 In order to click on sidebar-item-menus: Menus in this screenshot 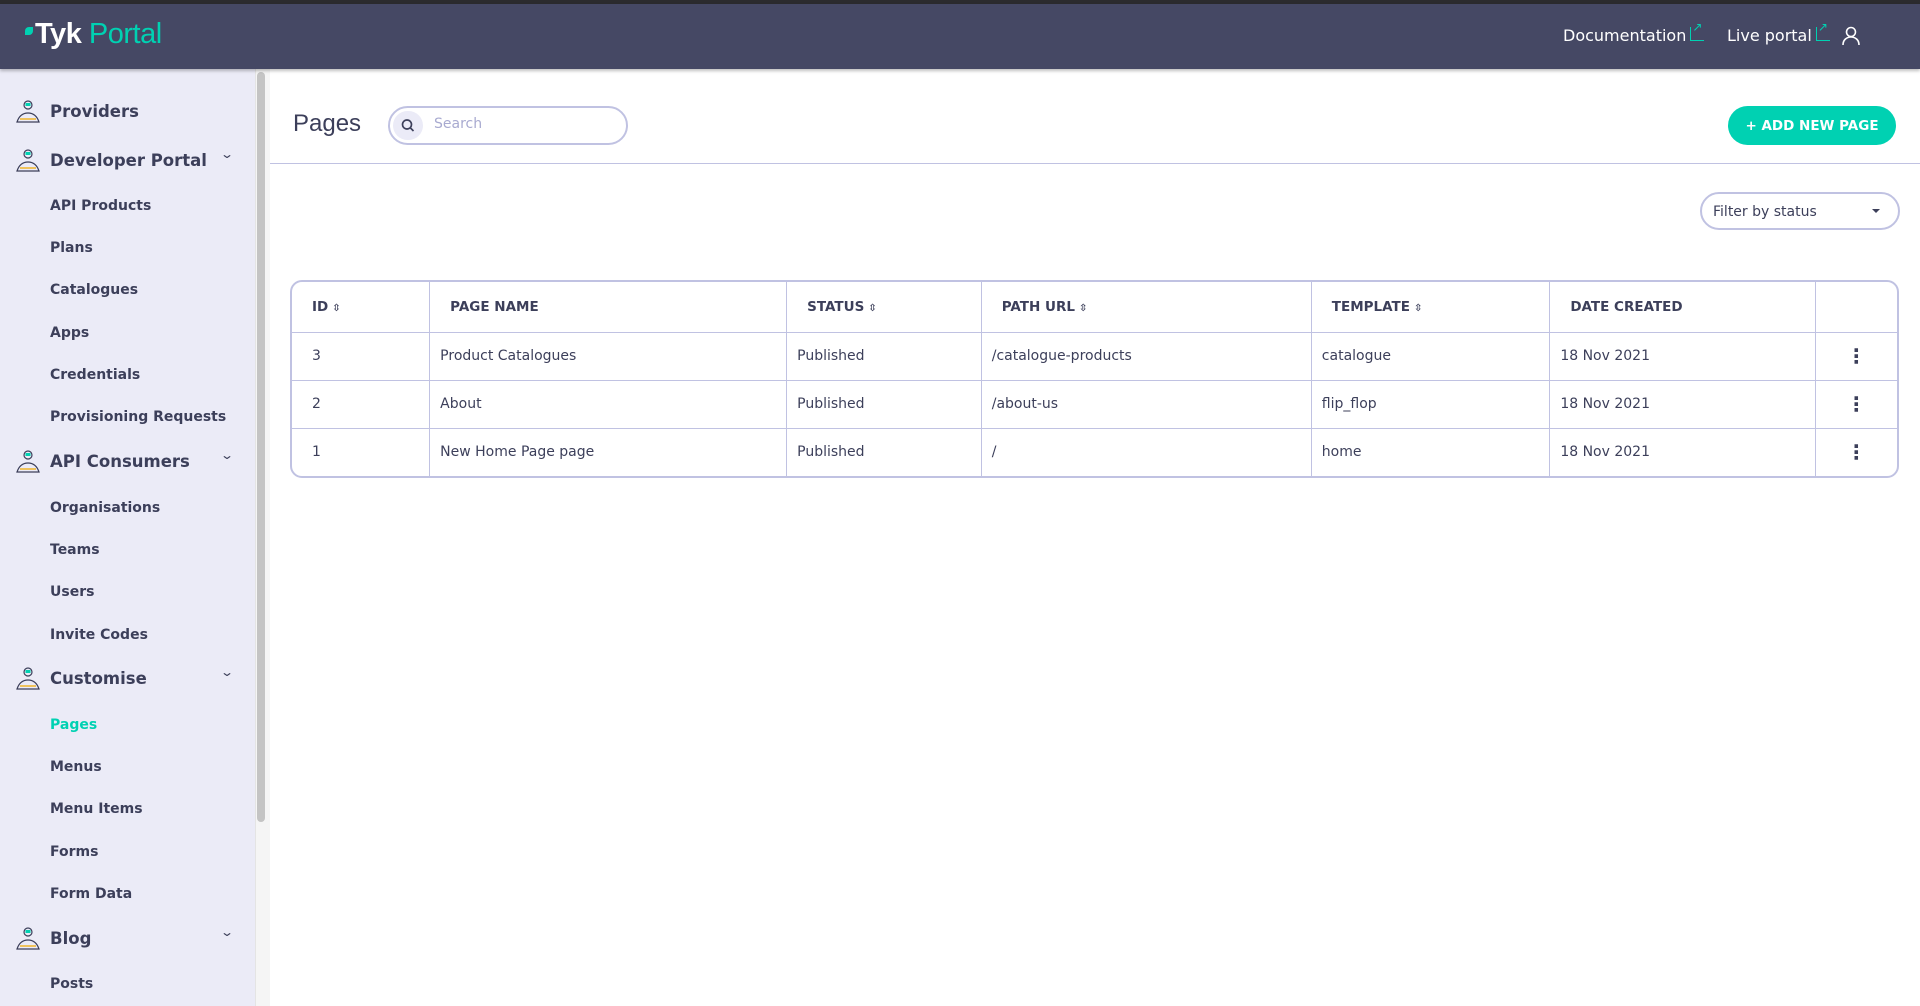, I will do `click(76, 767)`.